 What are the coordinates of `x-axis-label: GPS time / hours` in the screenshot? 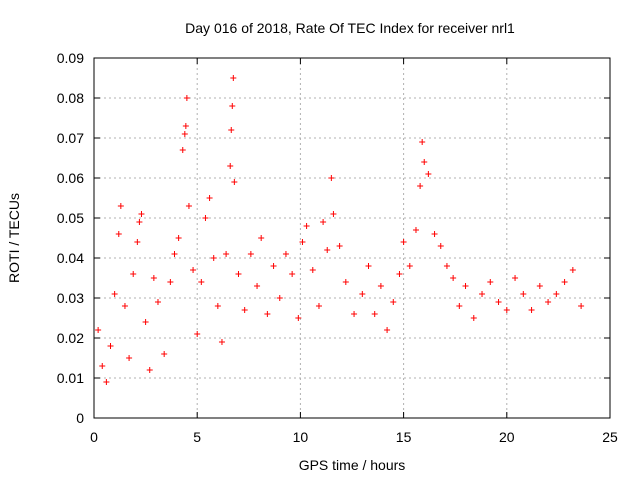 It's located at (352, 465).